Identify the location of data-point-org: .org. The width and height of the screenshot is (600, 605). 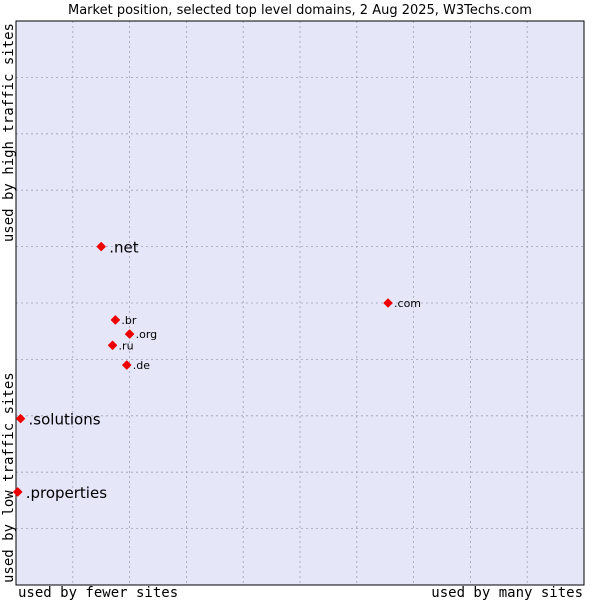
(141, 334).